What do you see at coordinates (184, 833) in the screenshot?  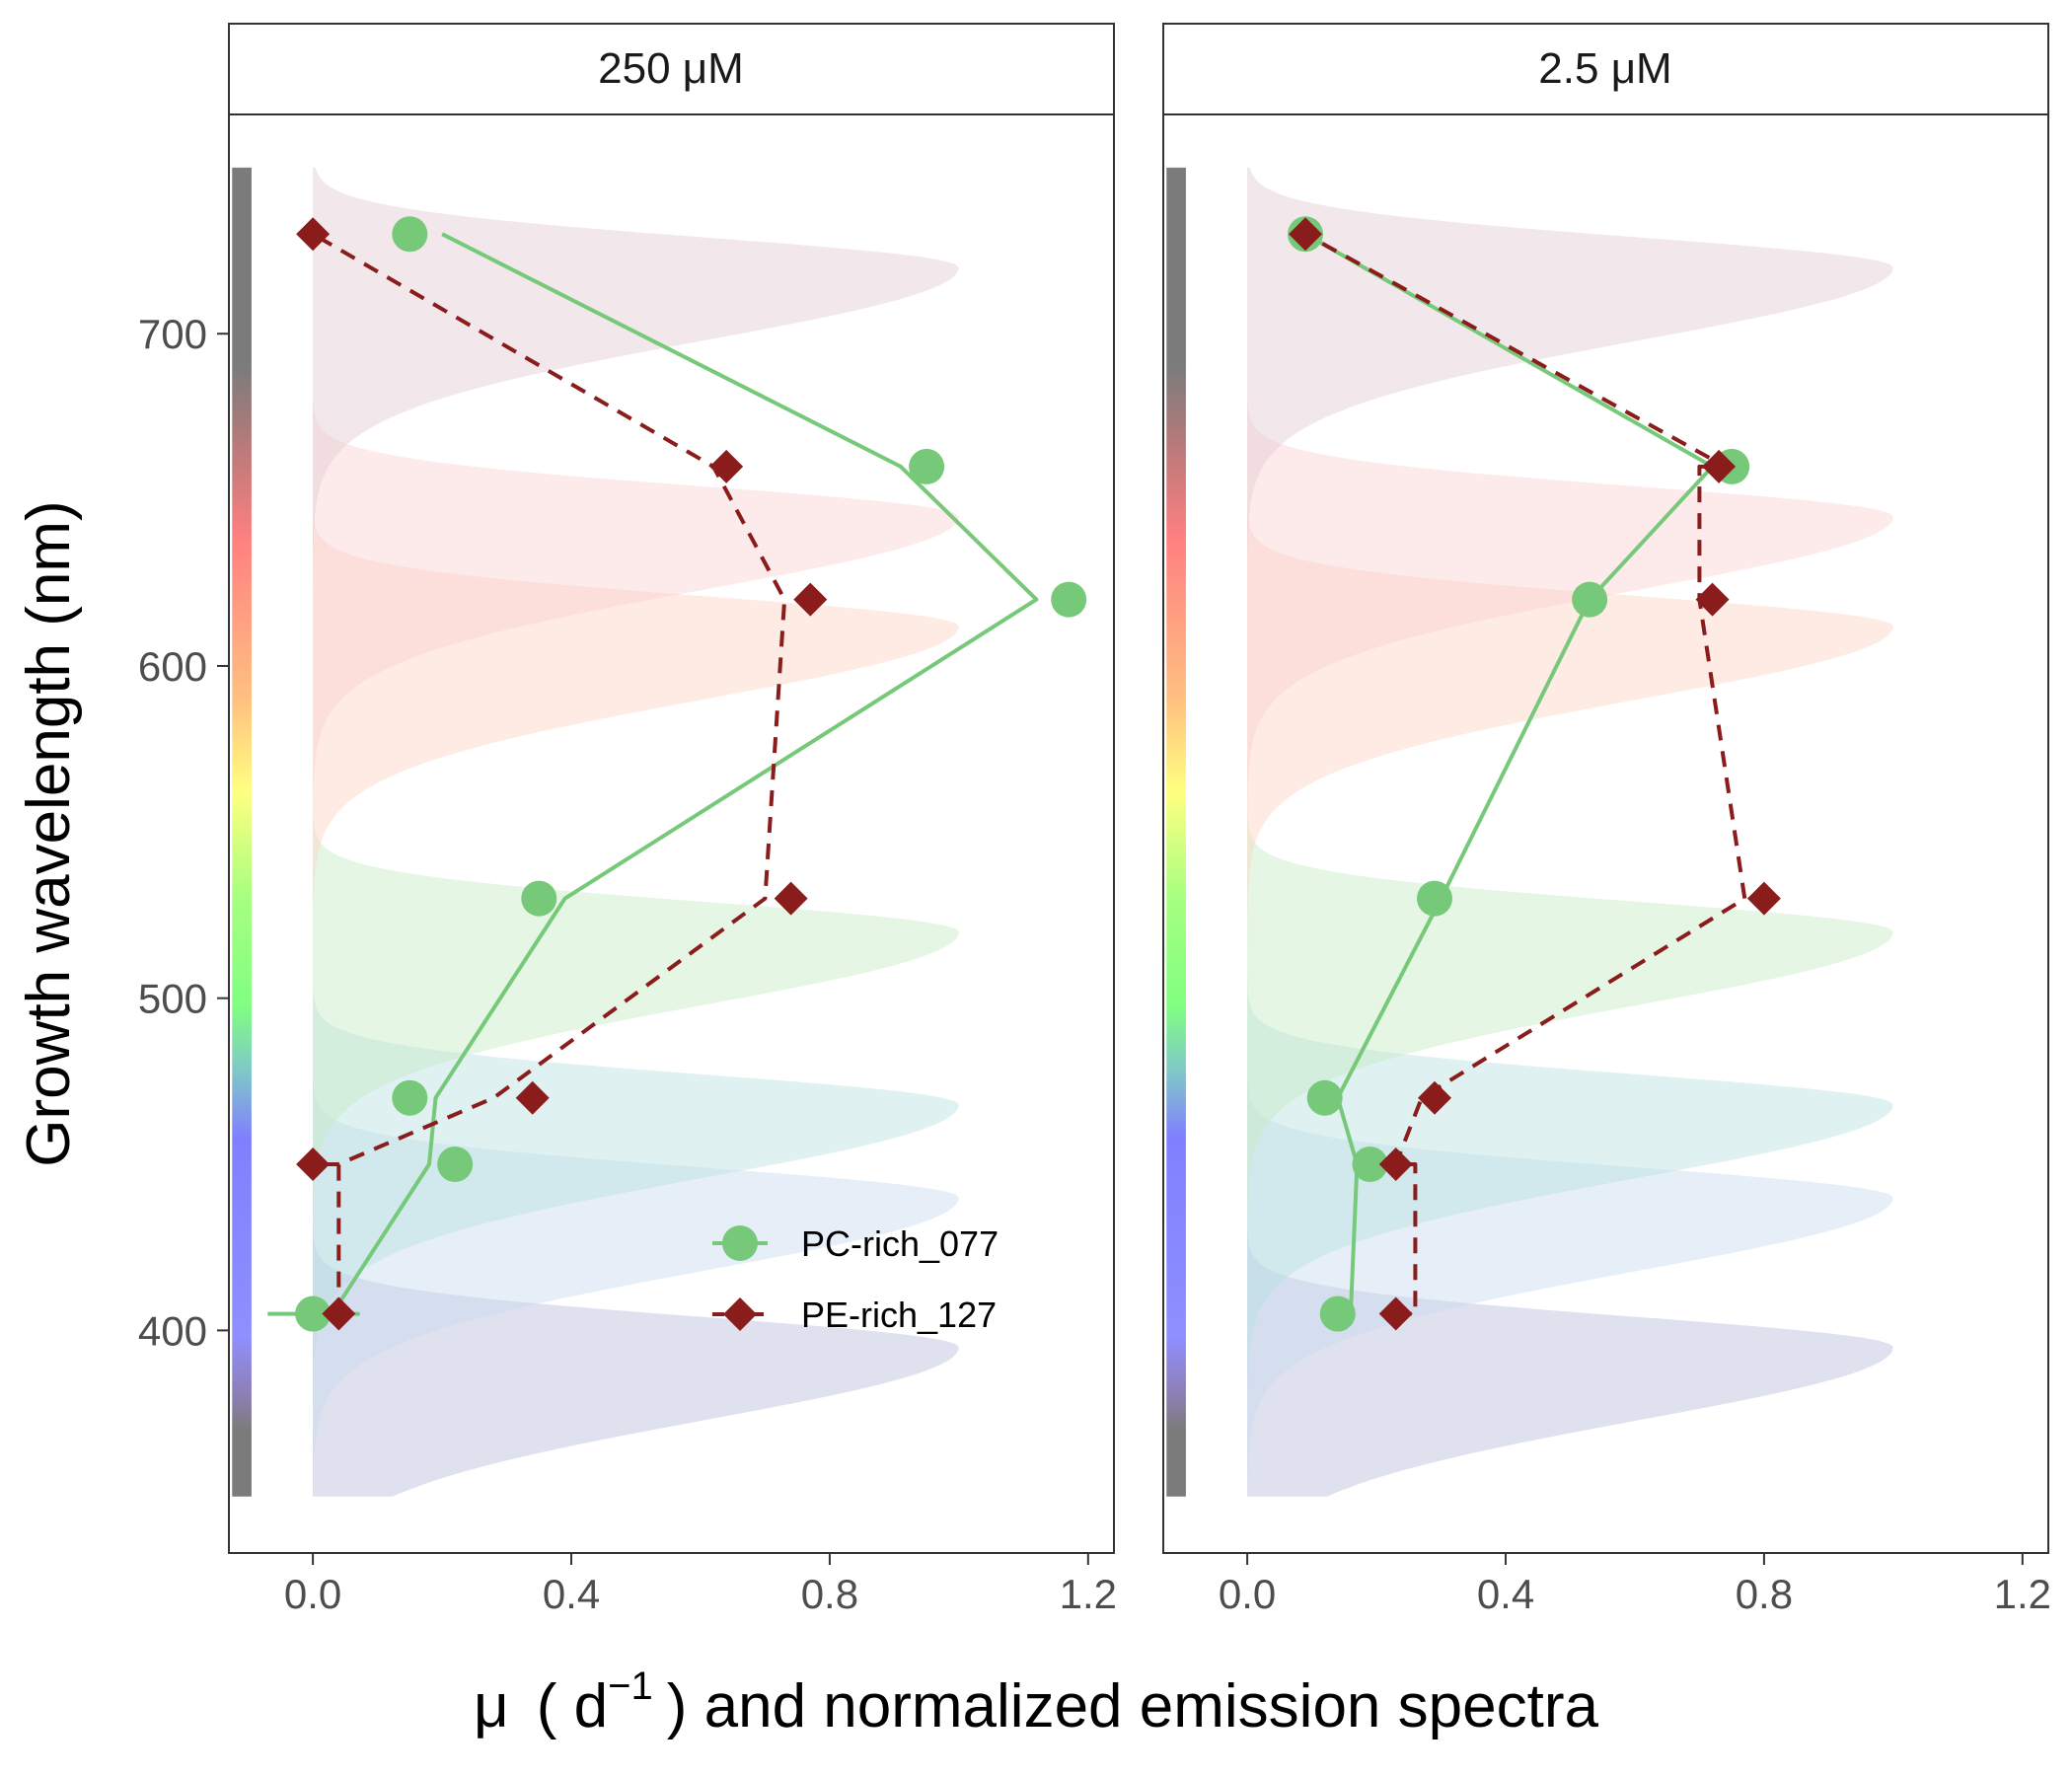 I see `y-axis: 400 500 600 700` at bounding box center [184, 833].